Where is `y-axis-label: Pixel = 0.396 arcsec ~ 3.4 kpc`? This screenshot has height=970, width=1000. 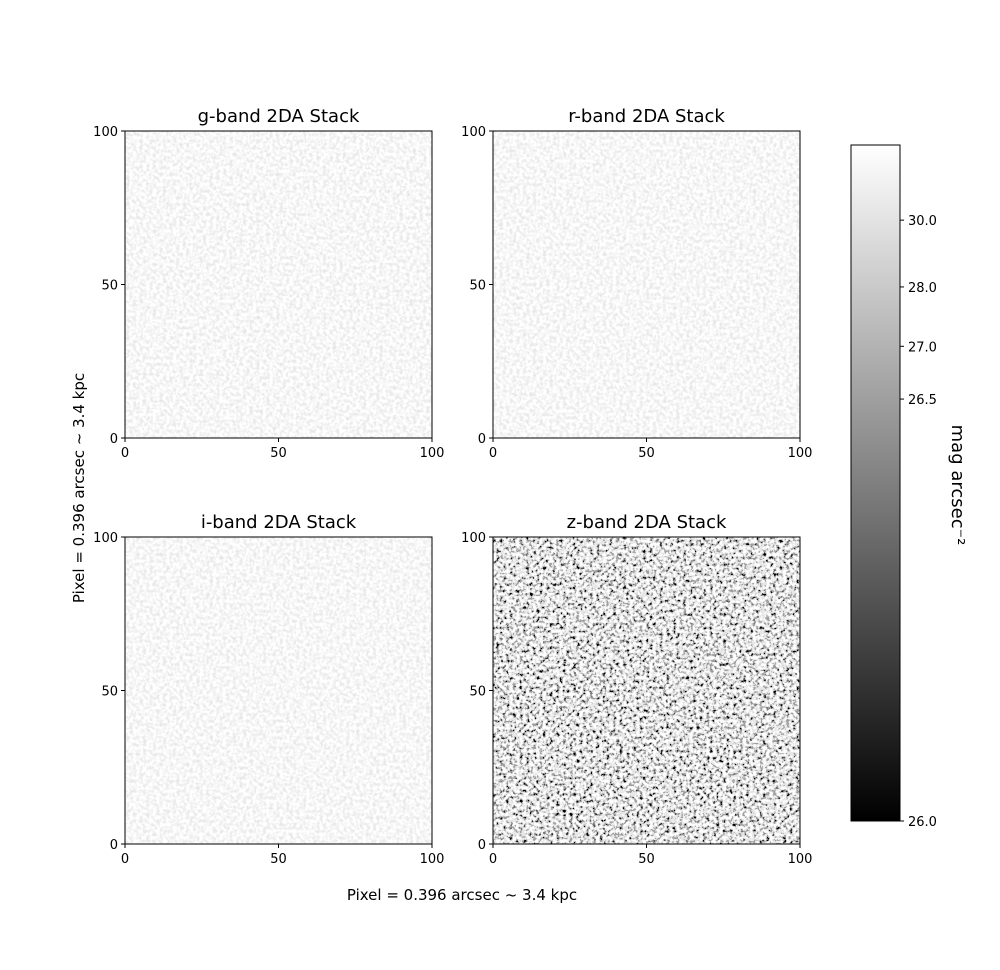 y-axis-label: Pixel = 0.396 arcsec ~ 3.4 kpc is located at coordinates (79, 488).